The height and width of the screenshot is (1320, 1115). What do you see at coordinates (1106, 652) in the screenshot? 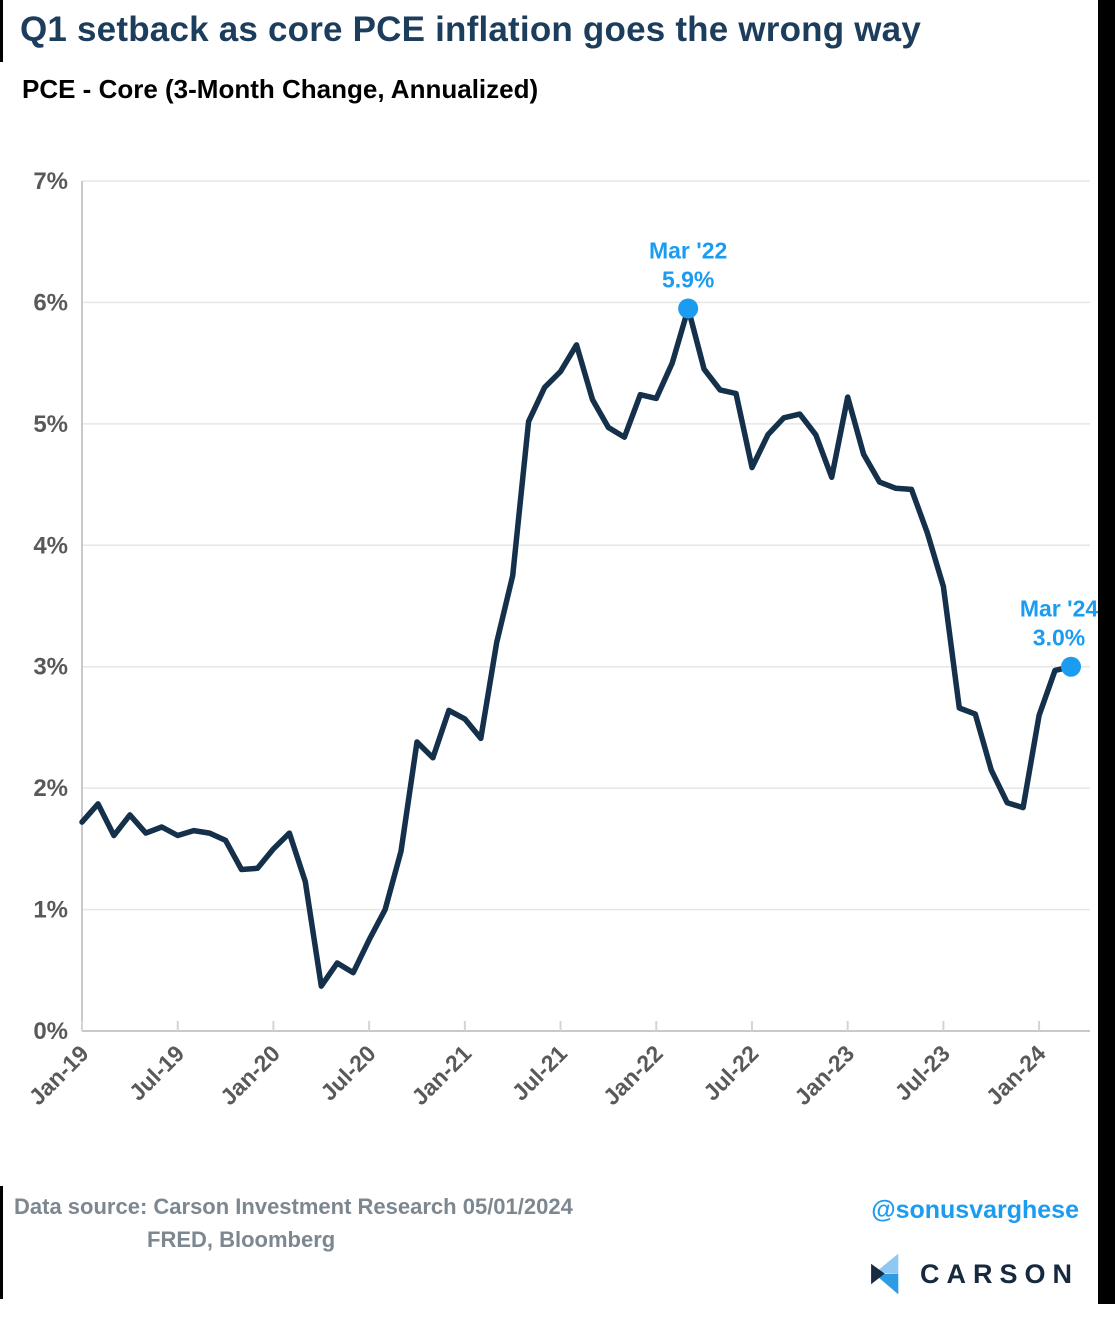
I see `screenshot-edge-right` at bounding box center [1106, 652].